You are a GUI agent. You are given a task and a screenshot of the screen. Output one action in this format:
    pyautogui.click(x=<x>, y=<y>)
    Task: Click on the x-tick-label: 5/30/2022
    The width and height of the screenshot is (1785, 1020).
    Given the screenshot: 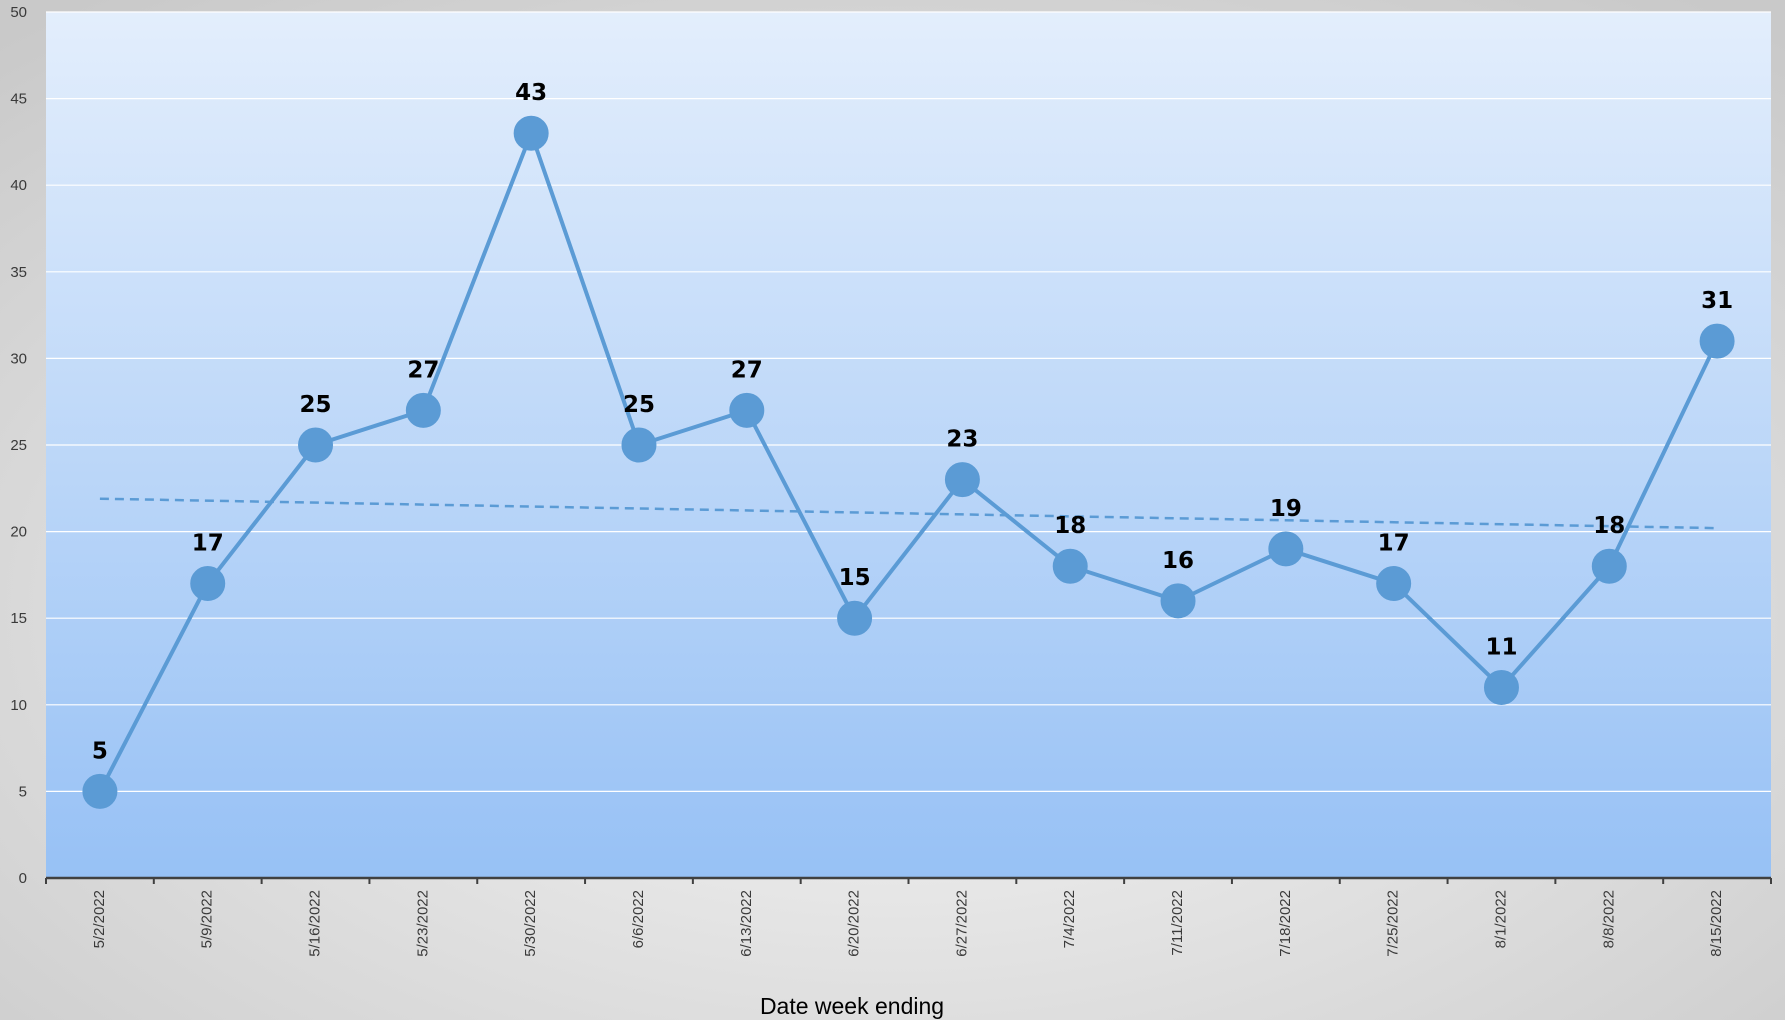 What is the action you would take?
    pyautogui.click(x=530, y=923)
    